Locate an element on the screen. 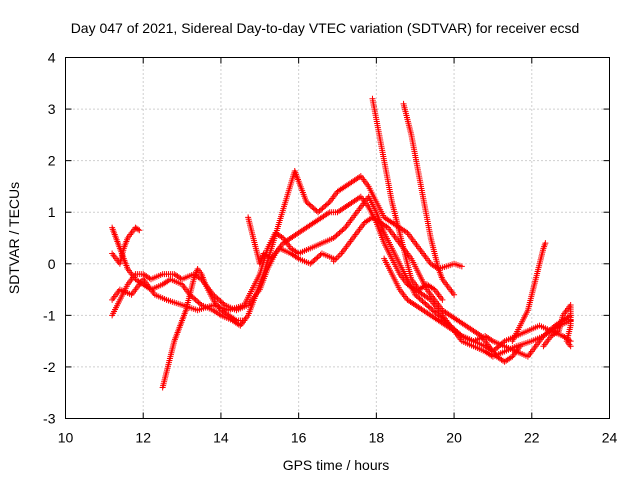 This screenshot has height=480, width=640. y-tick-label: -2 is located at coordinates (49, 367).